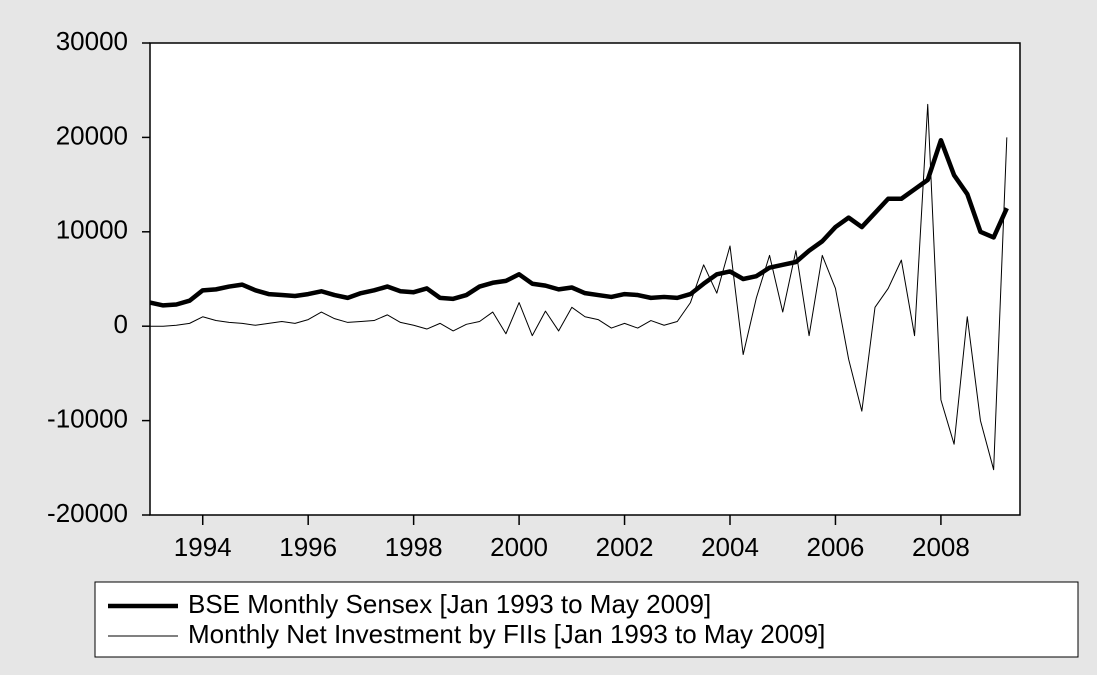 The image size is (1097, 675). What do you see at coordinates (92, 135) in the screenshot?
I see `y-tick-label: 20000` at bounding box center [92, 135].